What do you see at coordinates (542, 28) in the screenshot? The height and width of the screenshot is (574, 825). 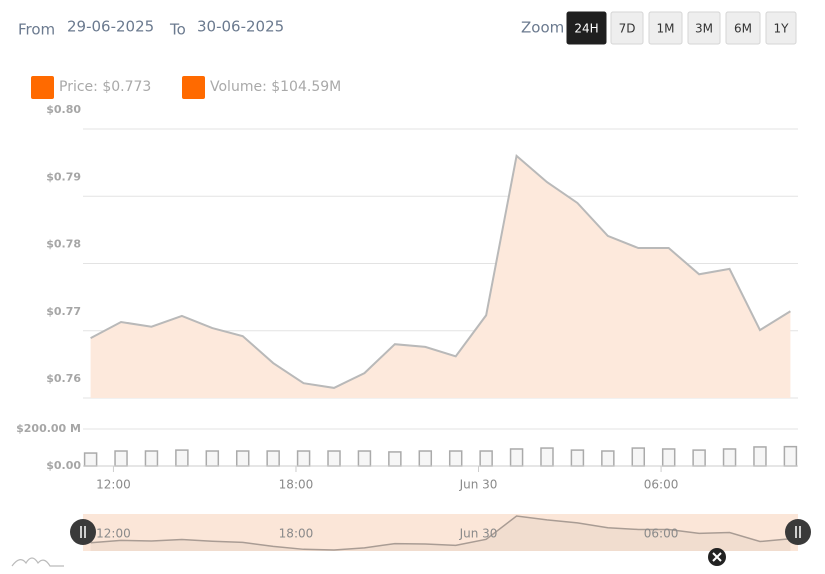 I see `zoom-label: Zoom` at bounding box center [542, 28].